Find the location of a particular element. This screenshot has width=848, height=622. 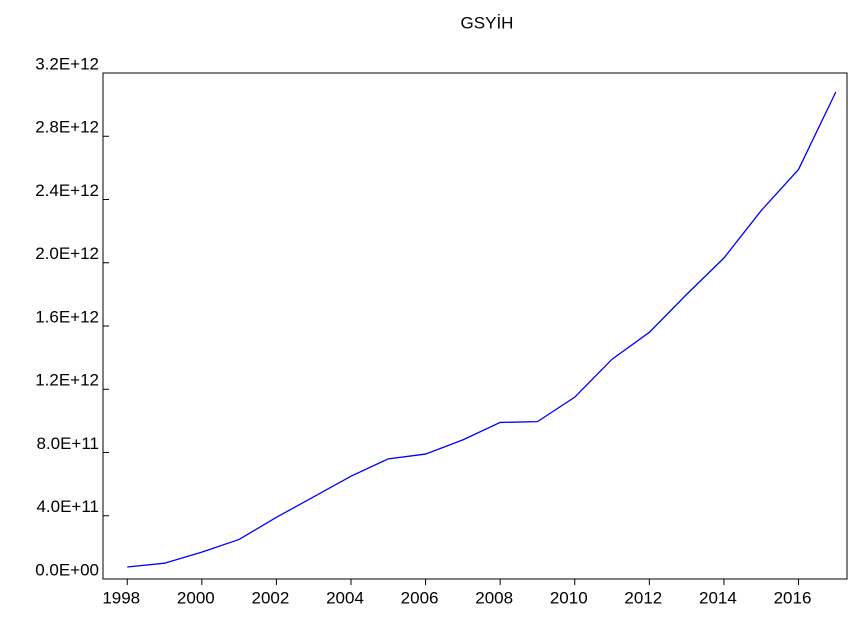

x-tick-label: 2016 is located at coordinates (793, 597).